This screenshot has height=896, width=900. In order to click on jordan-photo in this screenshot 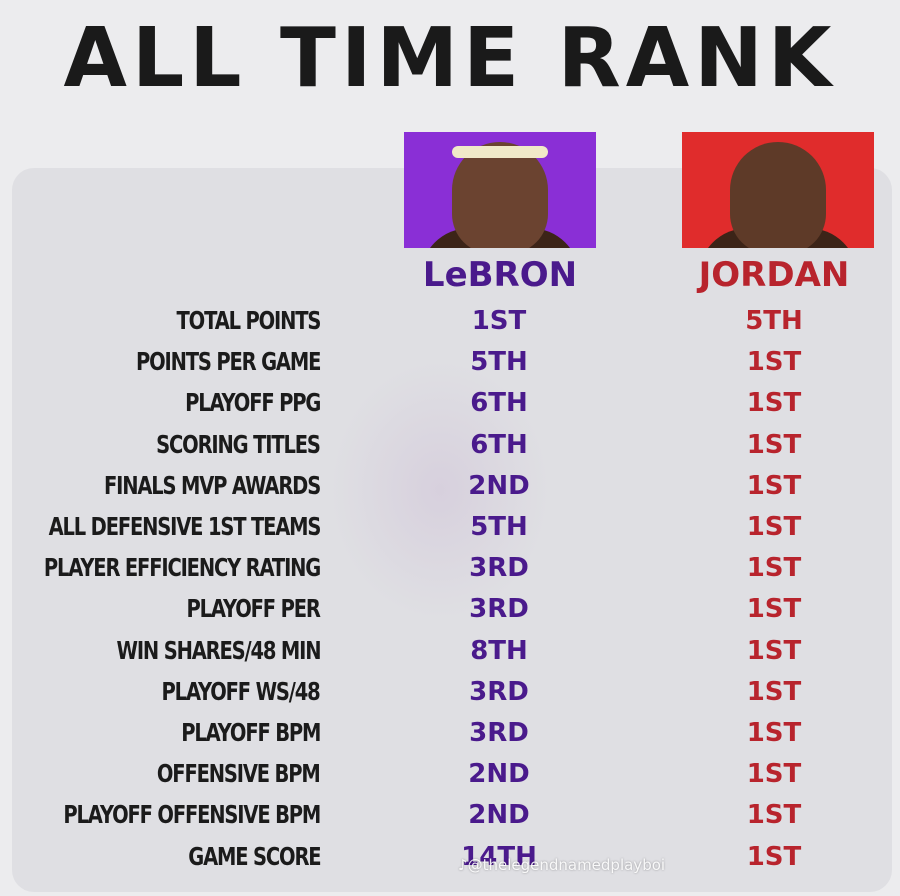, I will do `click(778, 190)`.